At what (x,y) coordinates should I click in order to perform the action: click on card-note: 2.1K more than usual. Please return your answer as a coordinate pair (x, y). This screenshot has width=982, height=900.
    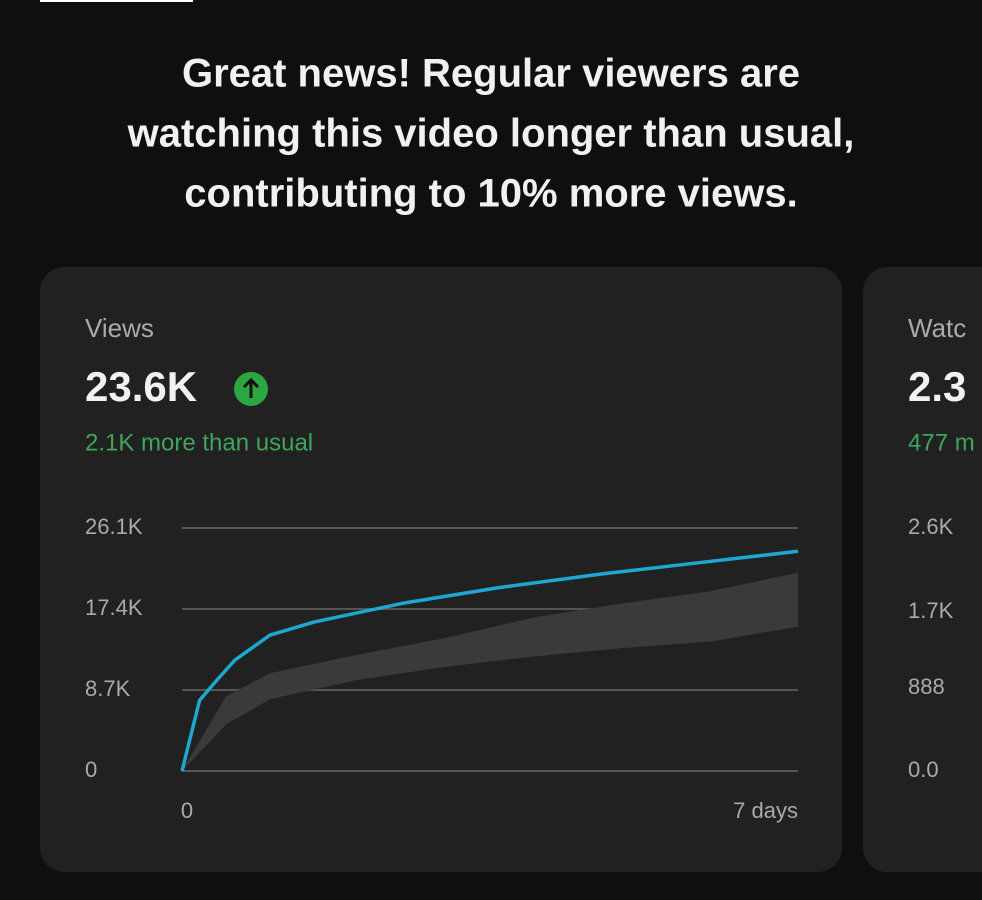
    Looking at the image, I should click on (199, 442).